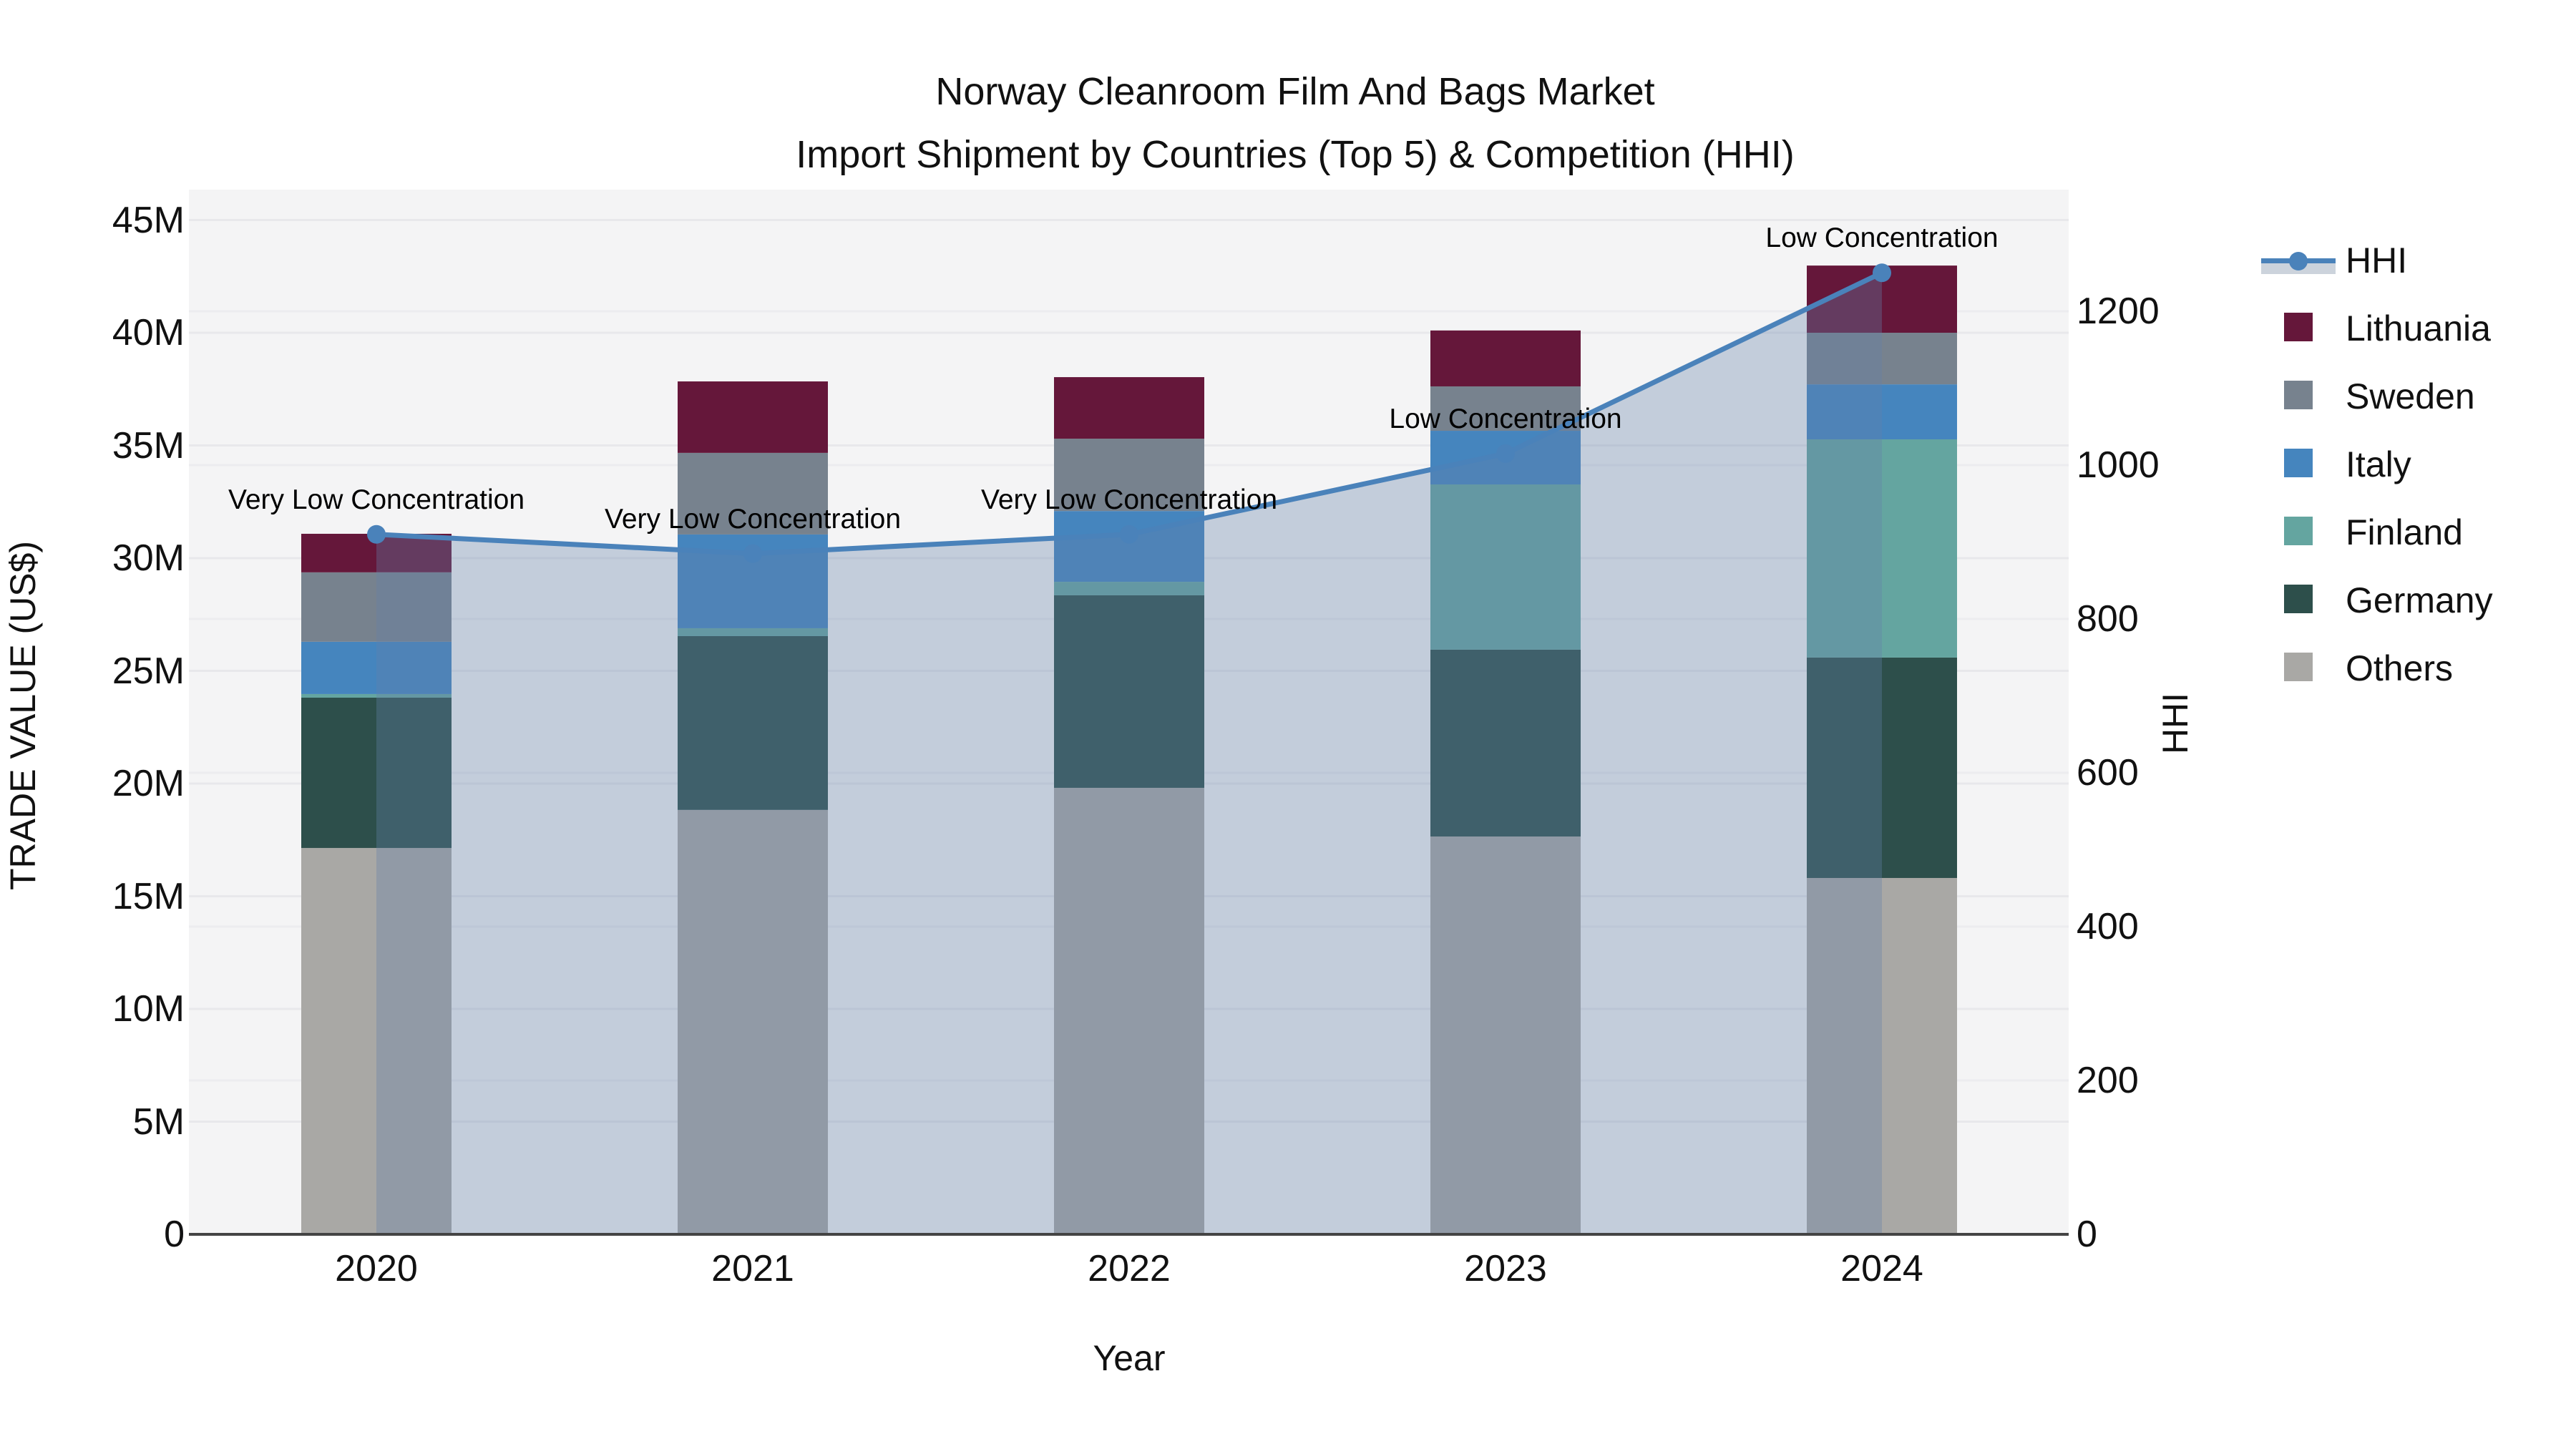 This screenshot has width=2576, height=1449. I want to click on hhi-marker-2021, so click(752, 553).